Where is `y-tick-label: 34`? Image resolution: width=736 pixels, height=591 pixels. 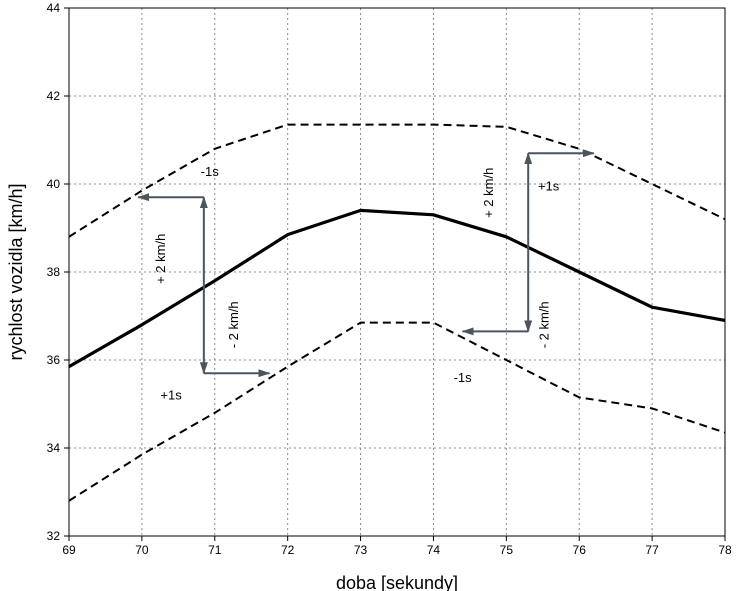
y-tick-label: 34 is located at coordinates (54, 448).